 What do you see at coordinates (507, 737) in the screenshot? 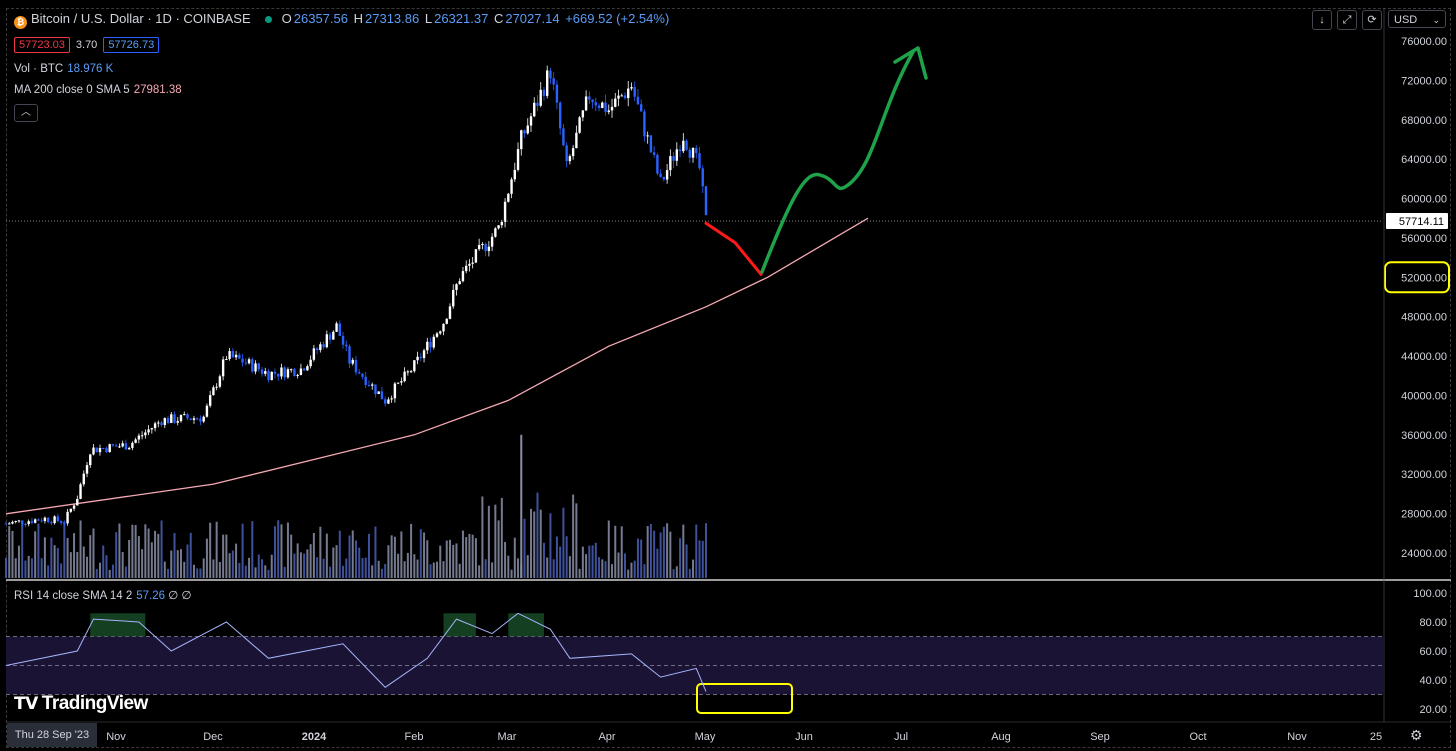
I see `x-tick-label: Mar` at bounding box center [507, 737].